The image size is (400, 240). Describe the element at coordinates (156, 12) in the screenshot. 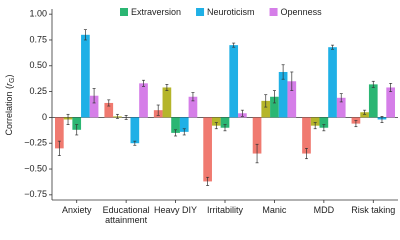

I see `legend-label: Extraversion` at that location.